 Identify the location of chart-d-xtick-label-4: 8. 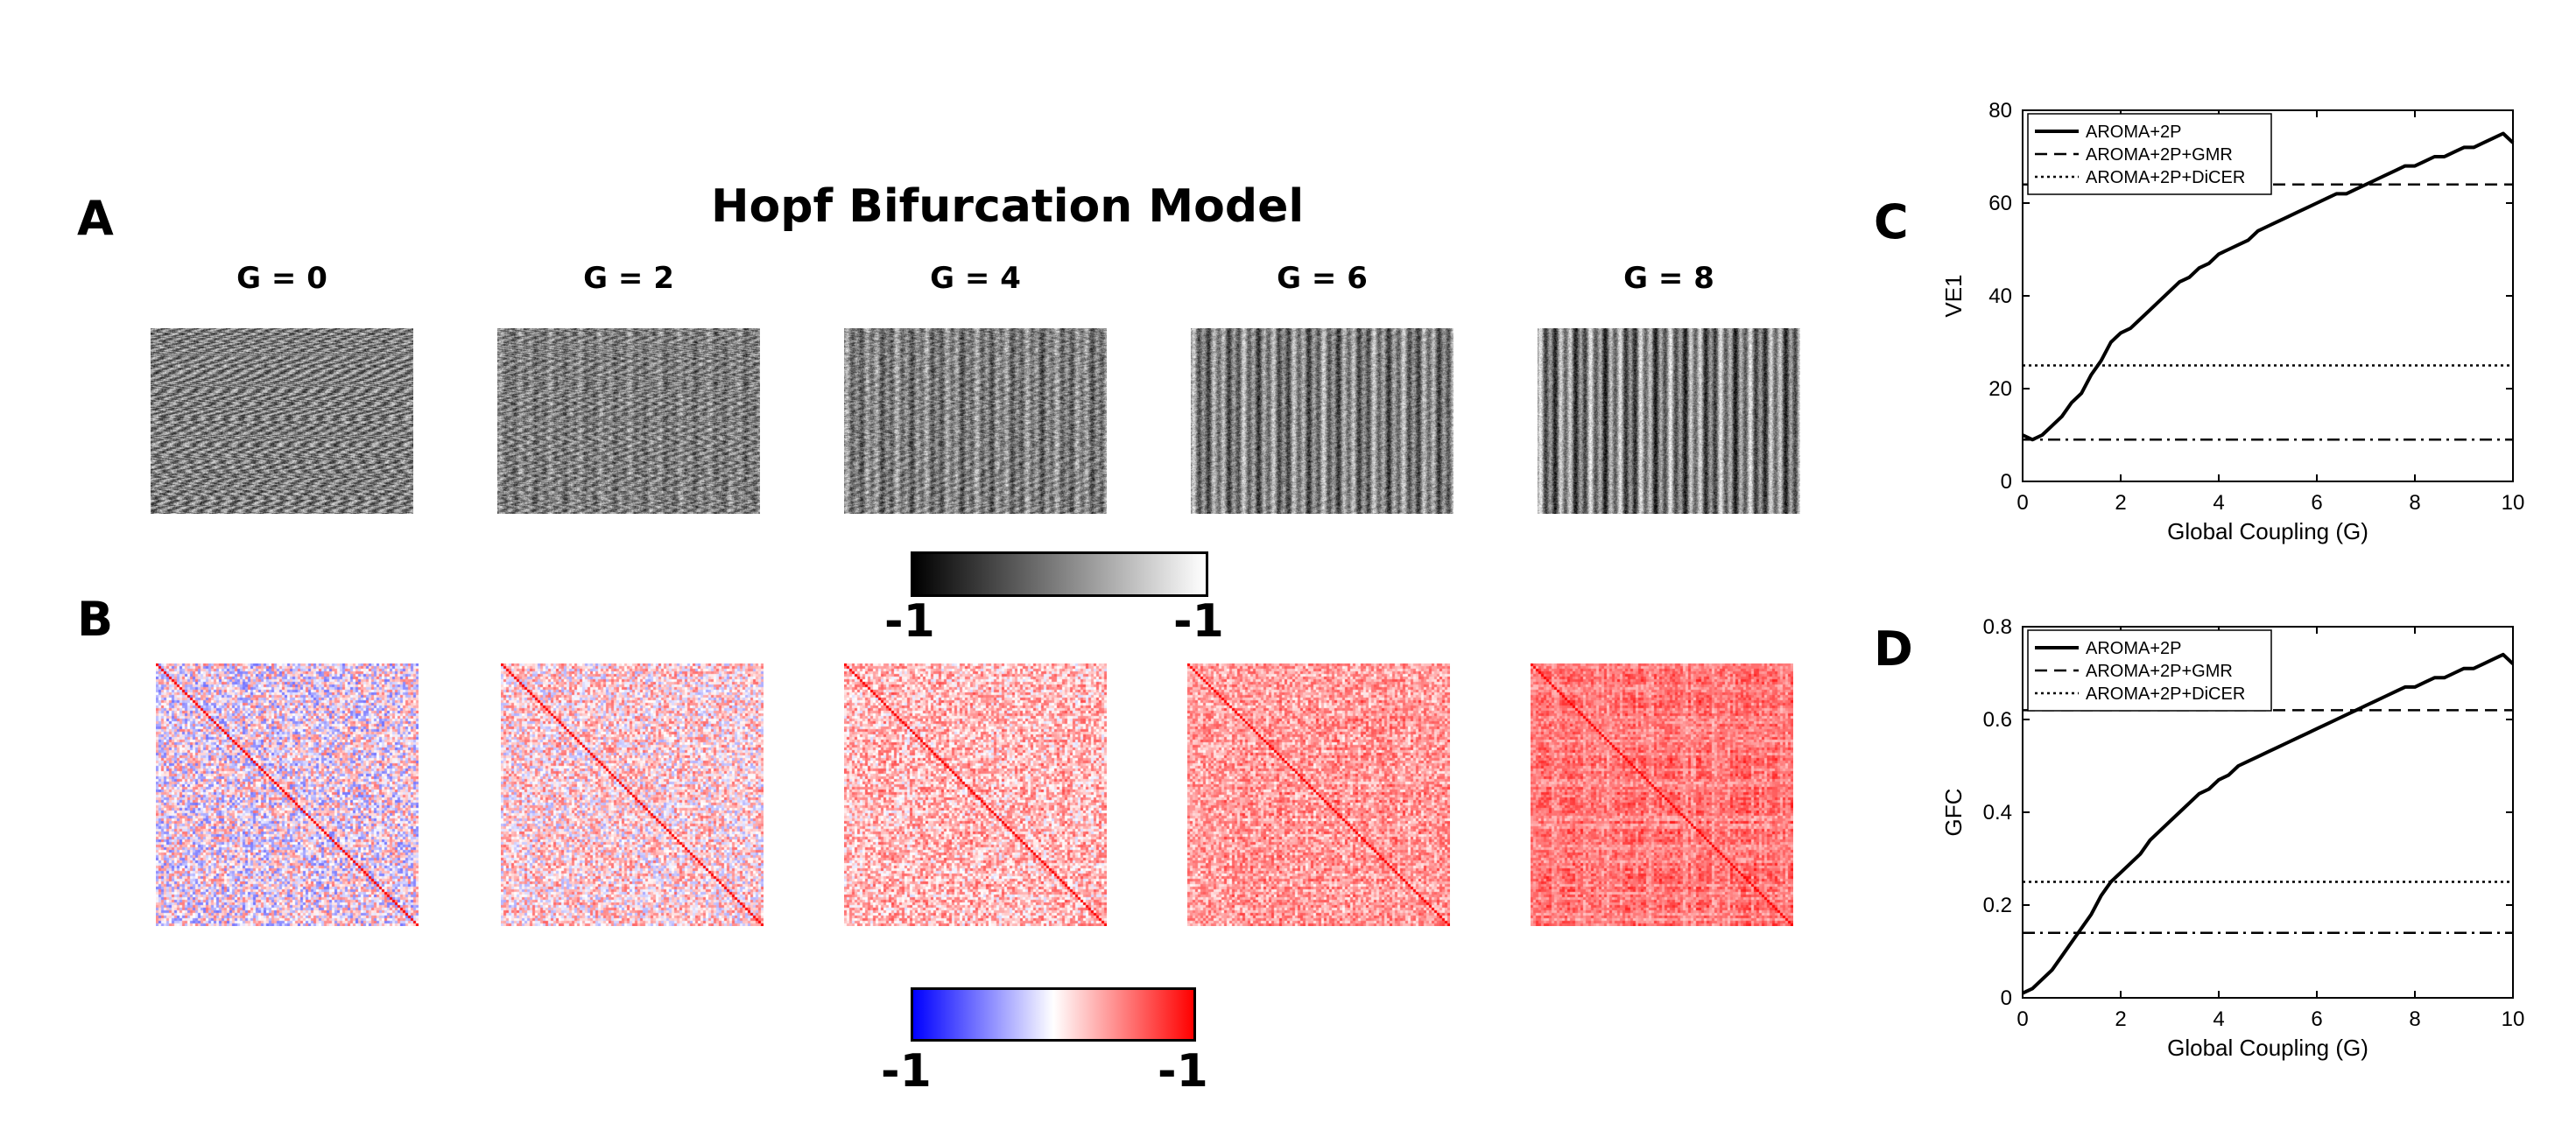
(2414, 1019).